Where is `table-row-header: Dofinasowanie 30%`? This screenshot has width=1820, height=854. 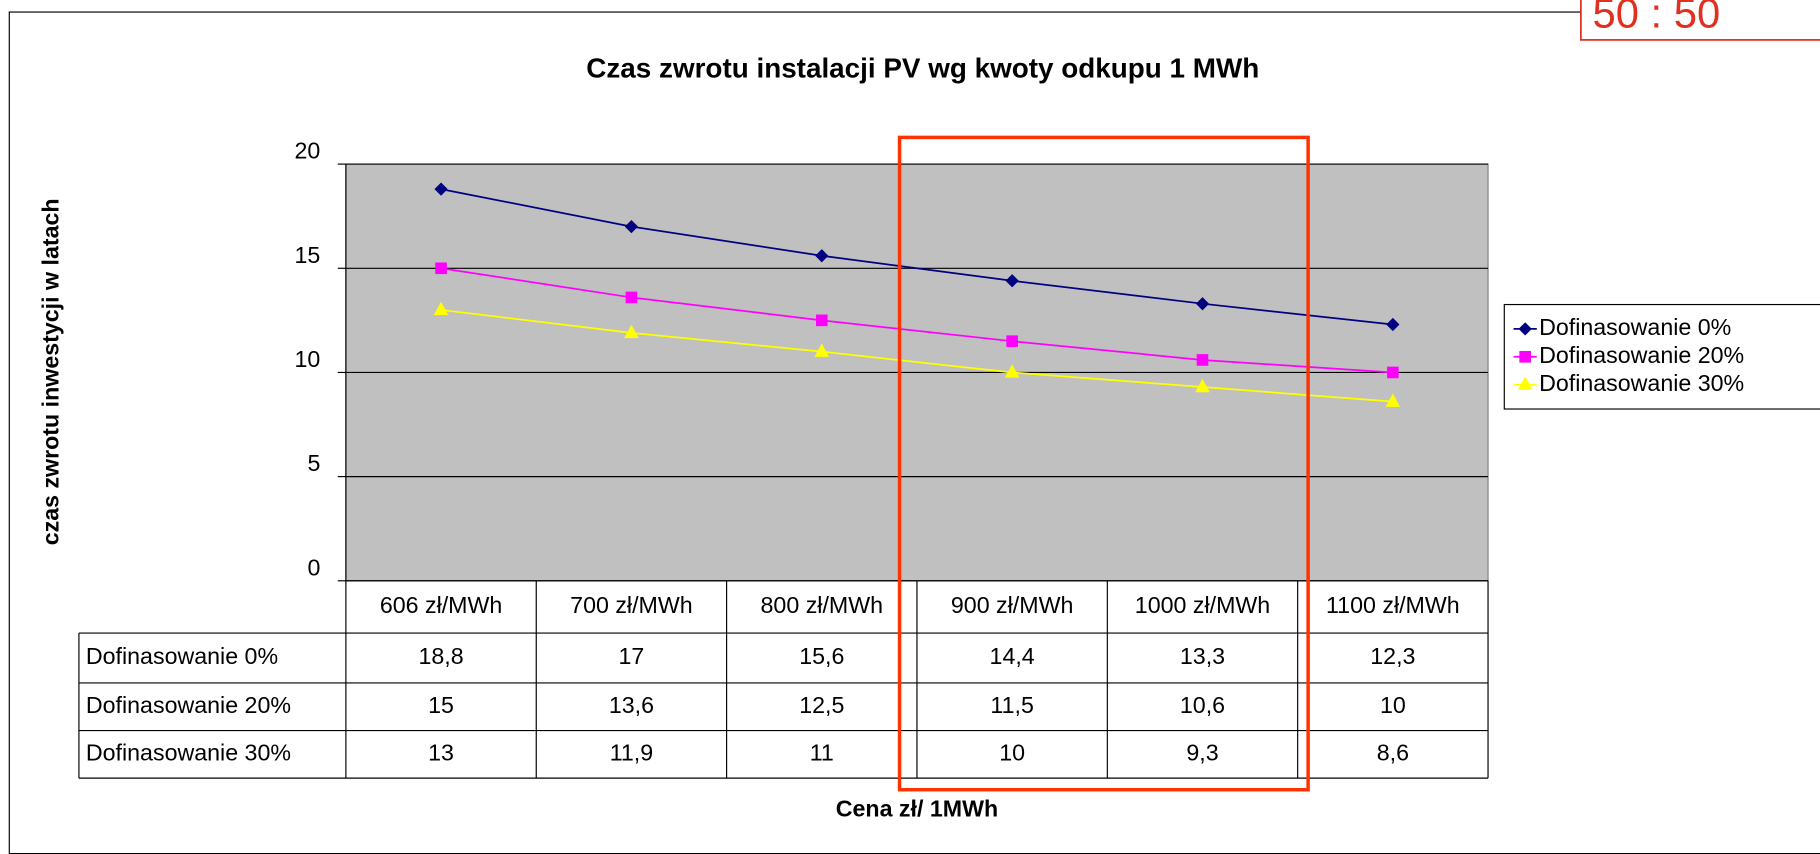
table-row-header: Dofinasowanie 30% is located at coordinates (188, 752).